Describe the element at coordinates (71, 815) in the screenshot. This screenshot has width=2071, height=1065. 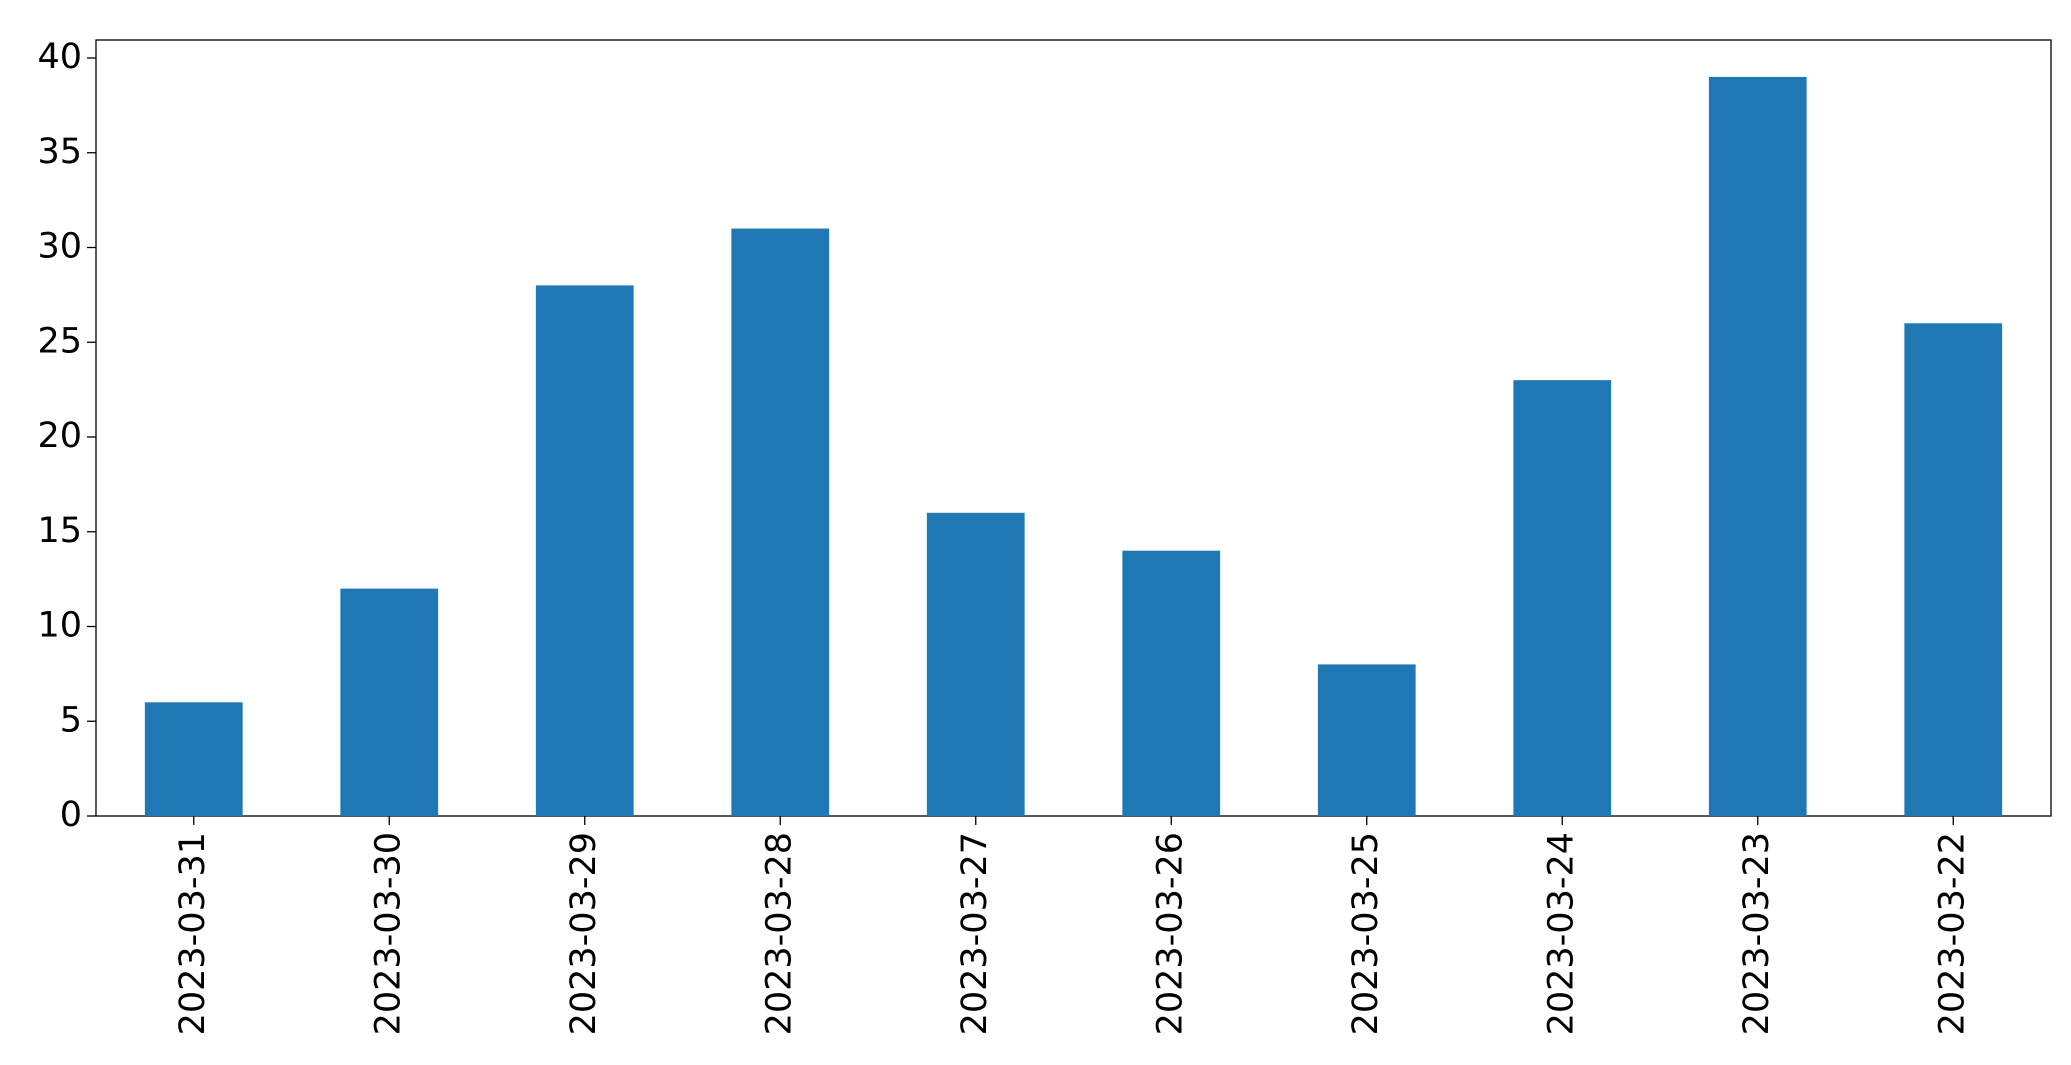
I see `y-tick-label: 0` at that location.